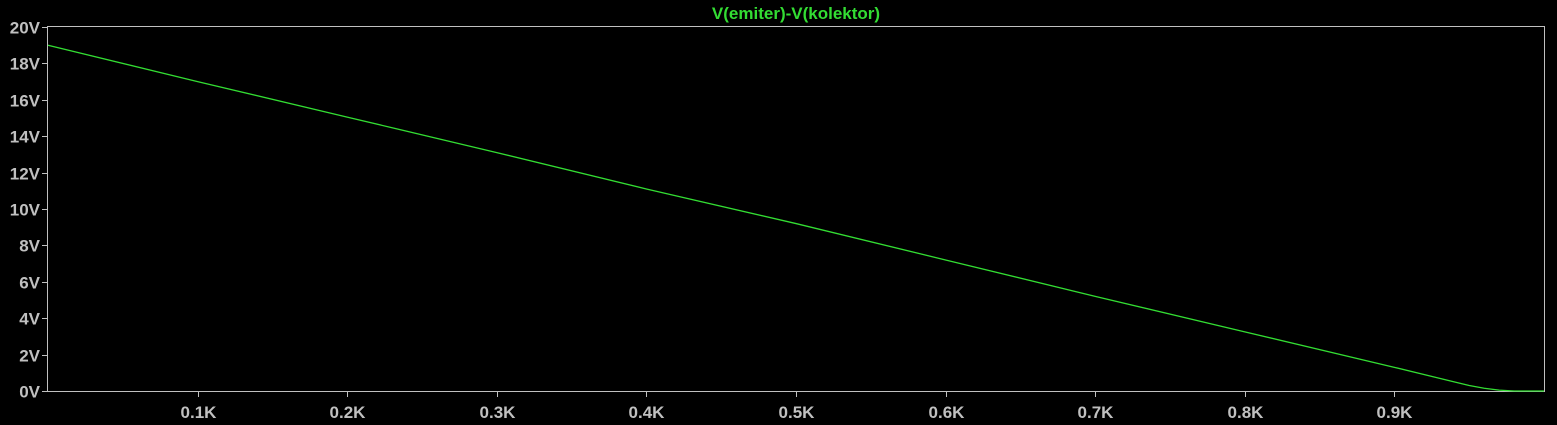 The image size is (1557, 425). I want to click on x-tick-label: 0.5K, so click(797, 412).